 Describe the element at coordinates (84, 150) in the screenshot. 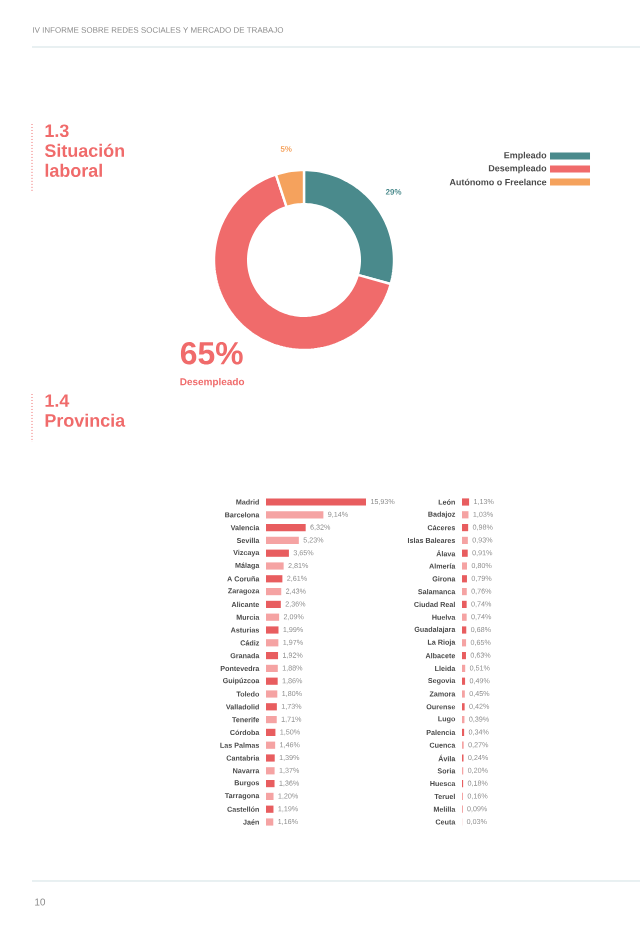

I see `chart-title: 1.3 Situación laboral` at that location.